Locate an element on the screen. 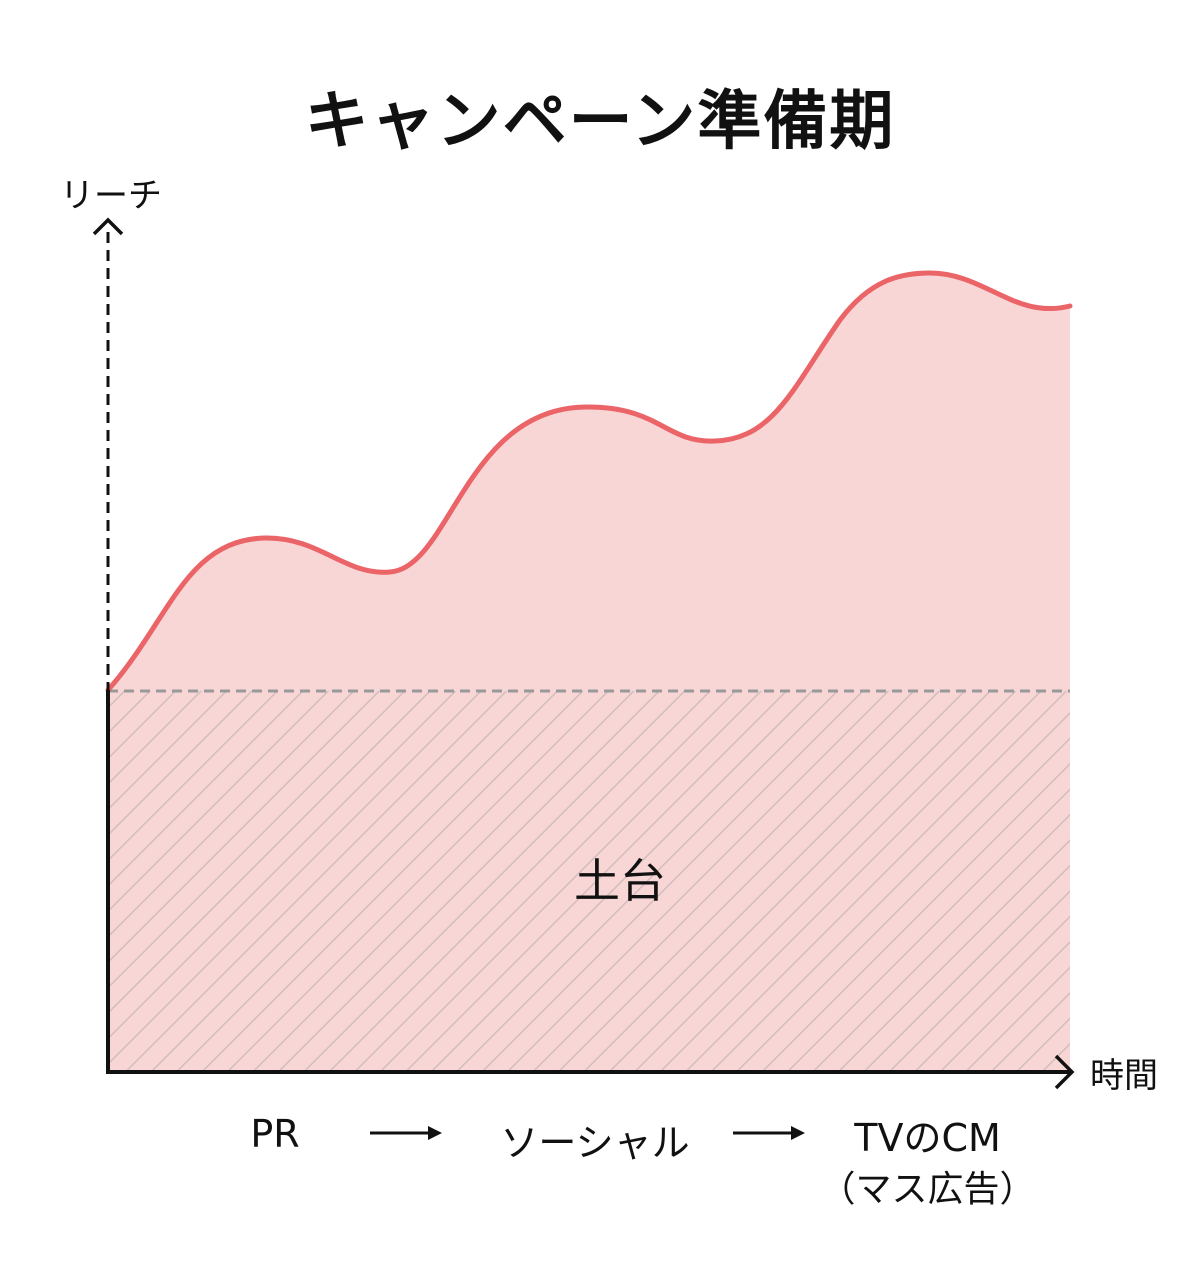 This screenshot has width=1200, height=1280. base-label: 土台 is located at coordinates (620, 881).